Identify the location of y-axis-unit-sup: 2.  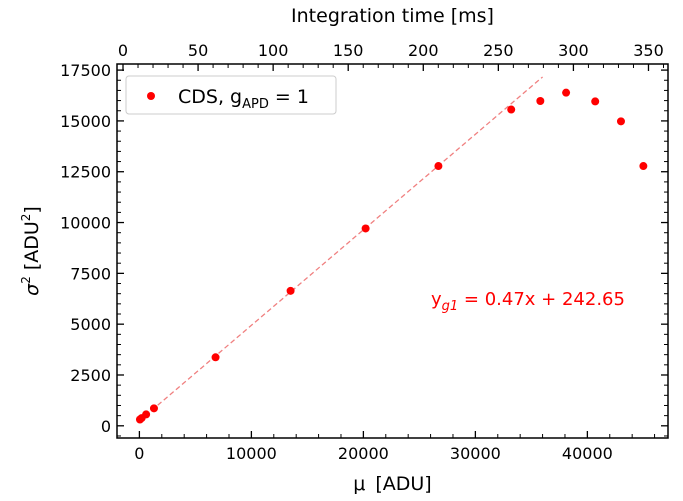
(26, 218).